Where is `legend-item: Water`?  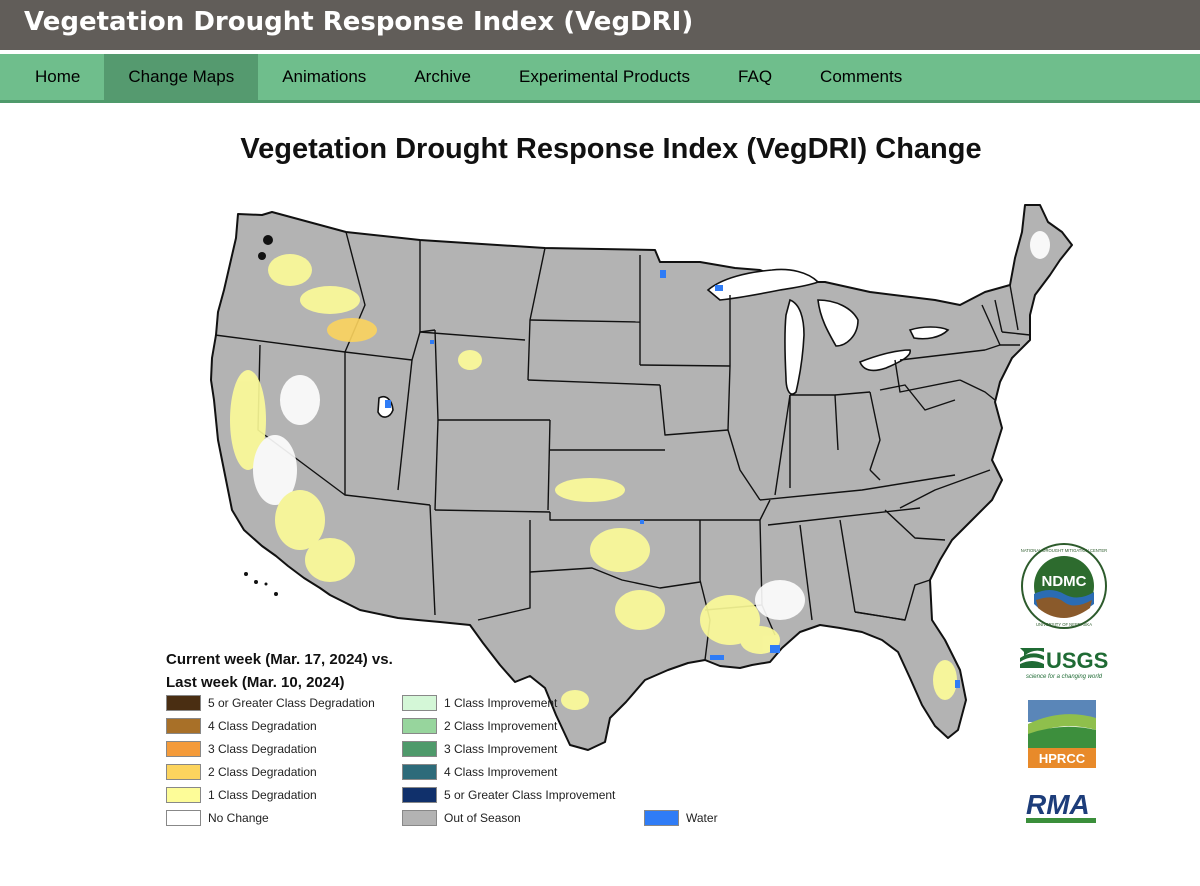
legend-item: Water is located at coordinates (681, 818).